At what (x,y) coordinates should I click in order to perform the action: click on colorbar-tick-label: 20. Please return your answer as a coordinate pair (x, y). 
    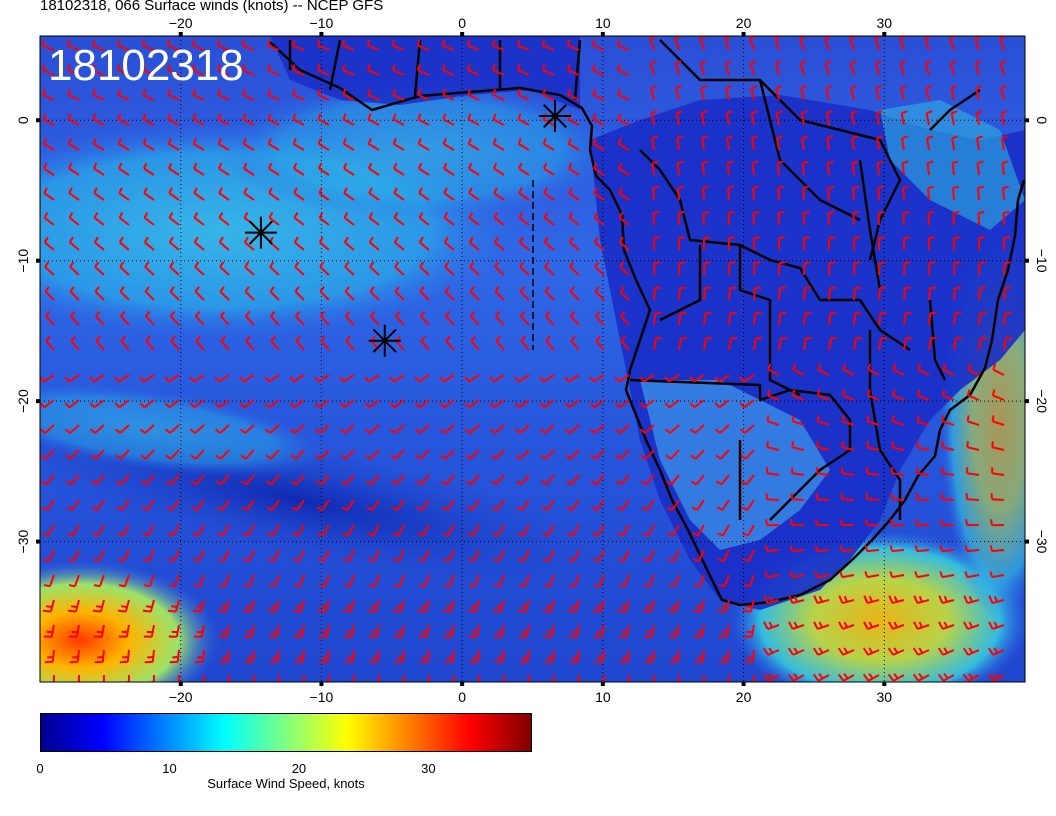
    Looking at the image, I should click on (299, 768).